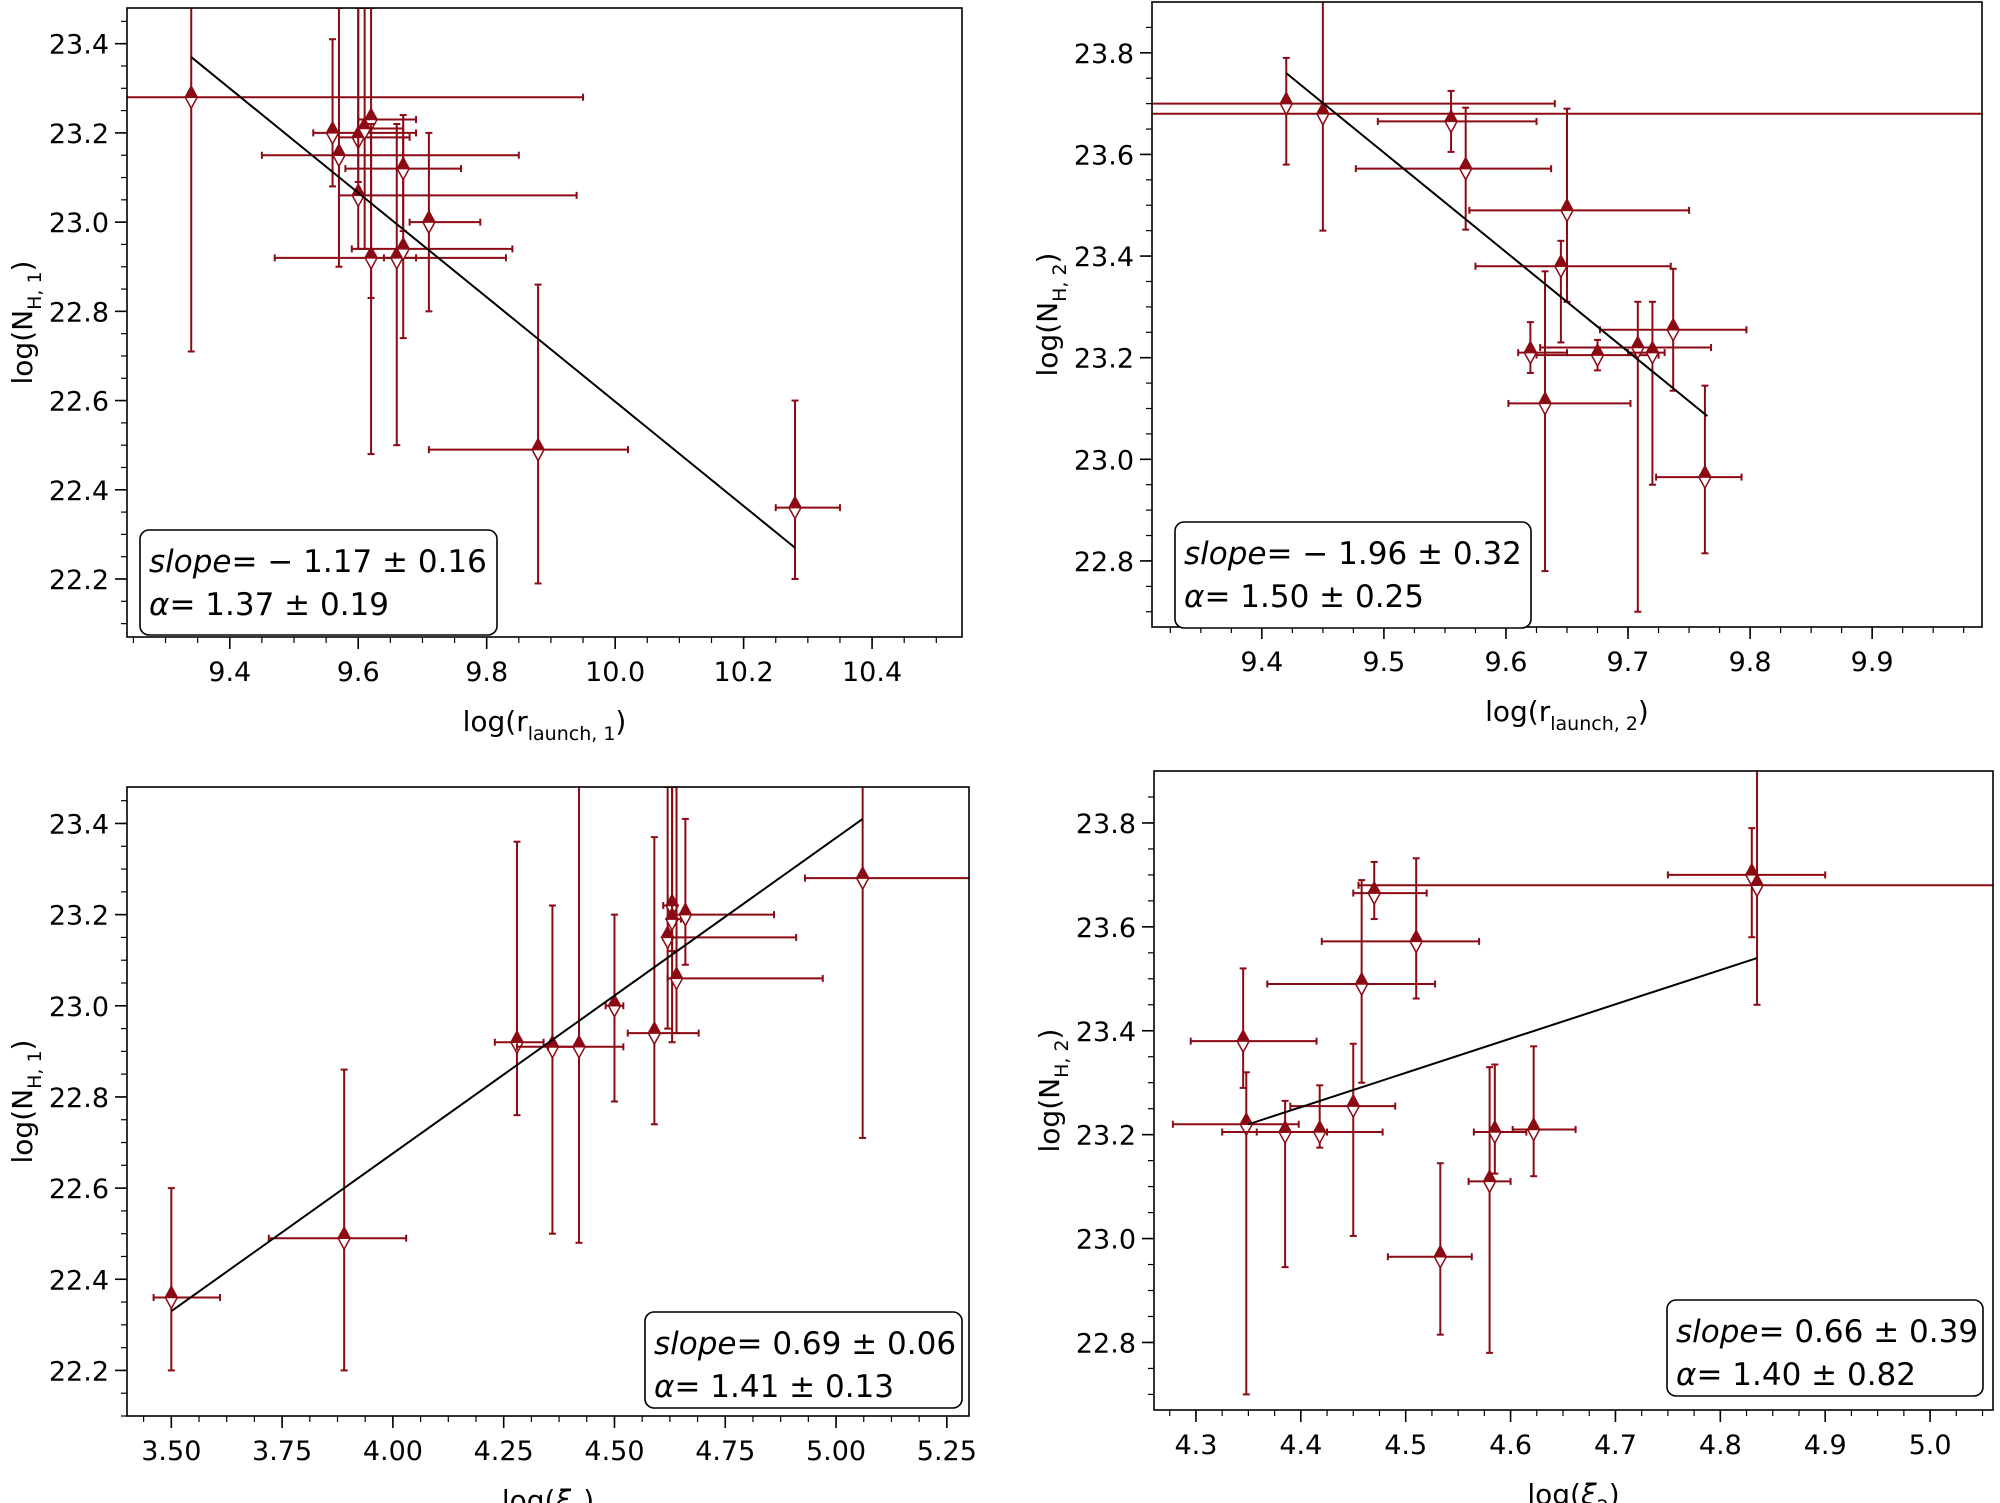  What do you see at coordinates (1106, 824) in the screenshot?
I see `y-tick-label: 23.8` at bounding box center [1106, 824].